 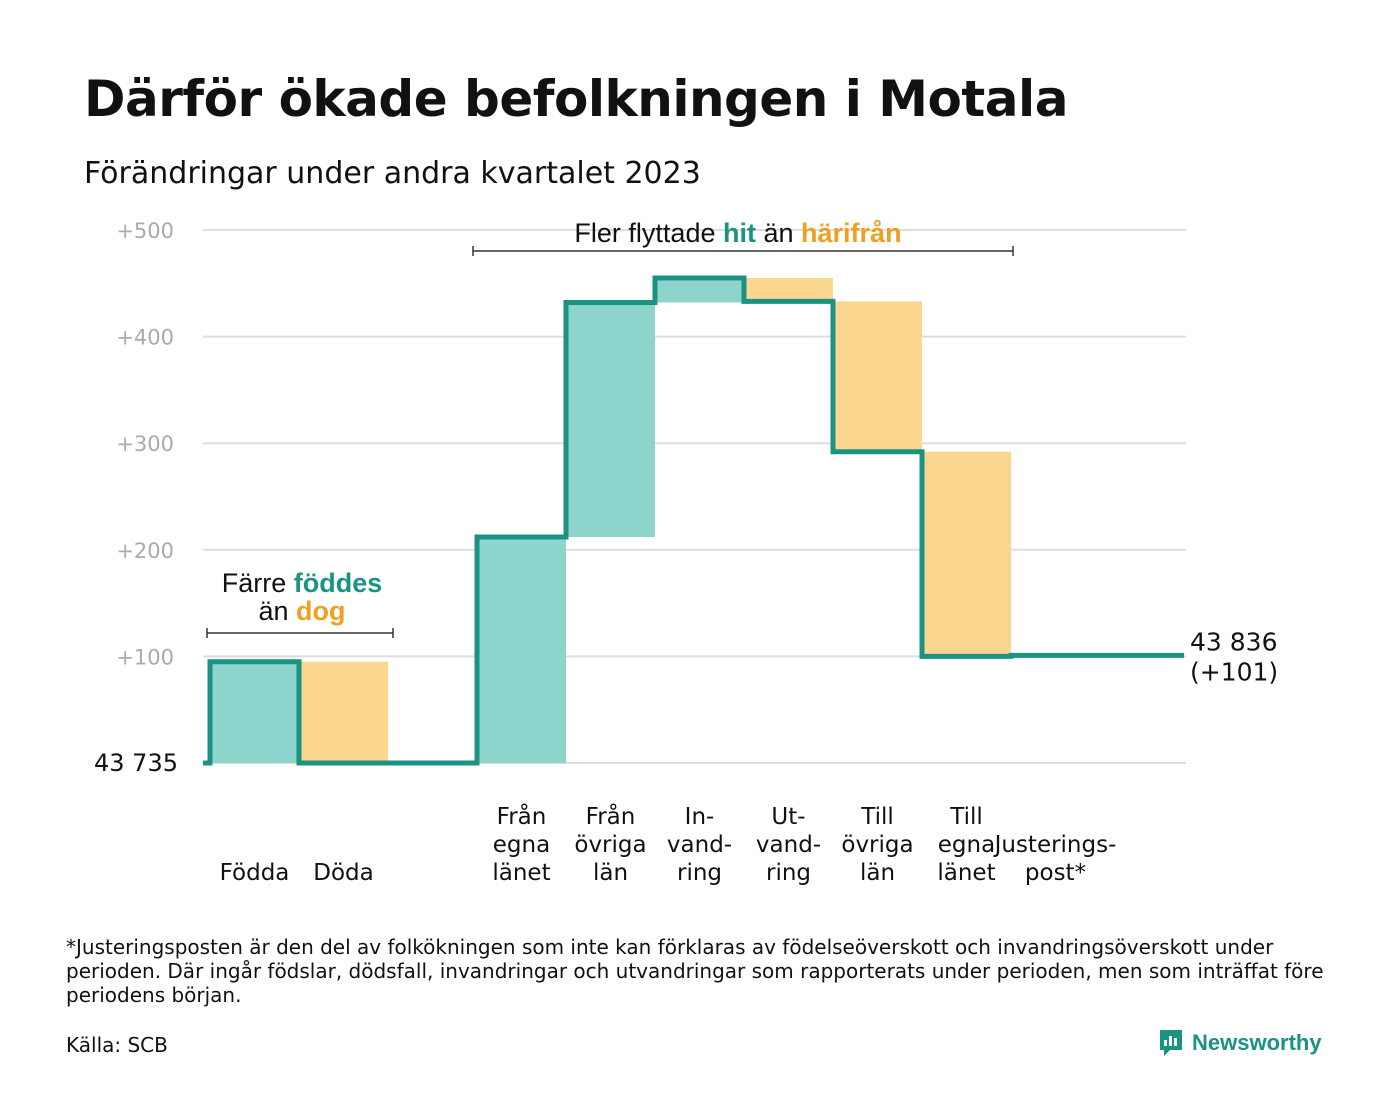 I want to click on brand-name: Newsworthy, so click(x=1257, y=1042).